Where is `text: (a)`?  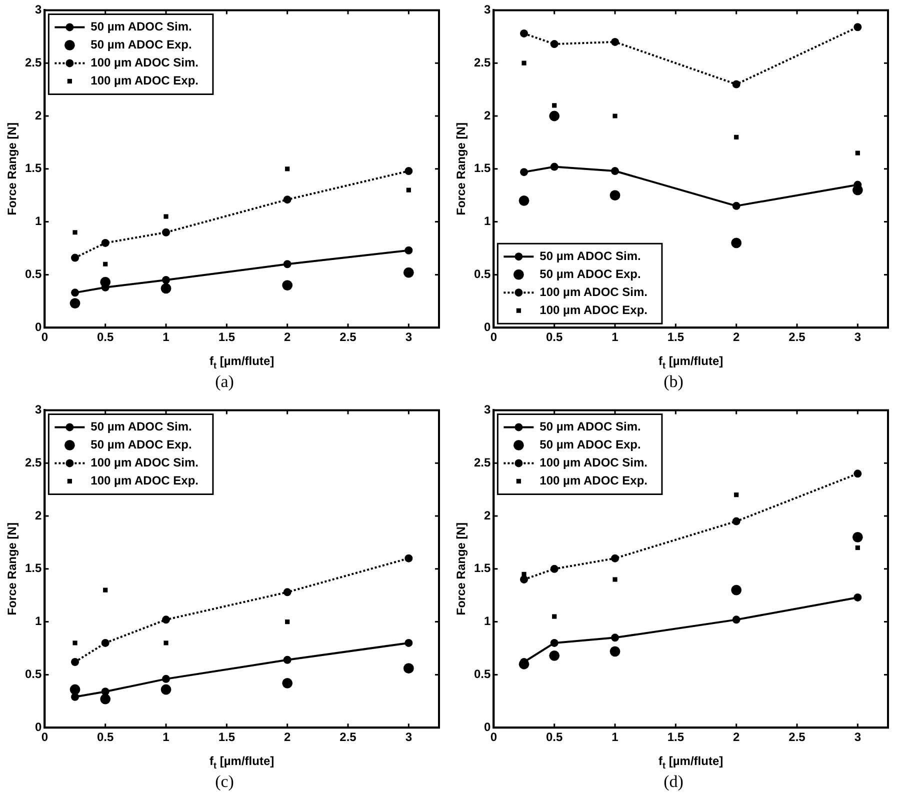 text: (a) is located at coordinates (224, 382).